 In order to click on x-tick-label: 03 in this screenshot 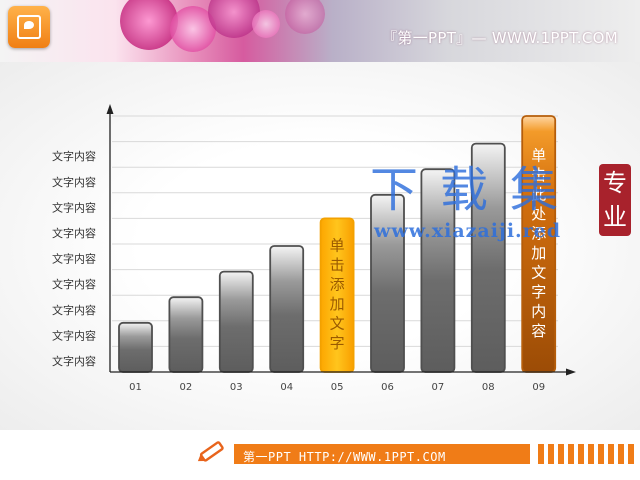, I will do `click(236, 387)`.